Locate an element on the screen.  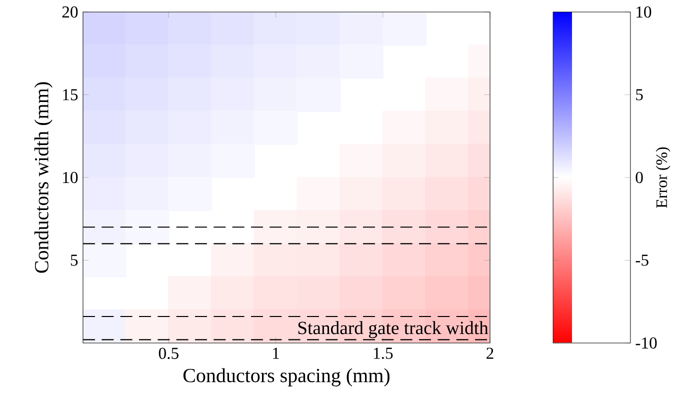
color-bar-label: 5 is located at coordinates (639, 94).